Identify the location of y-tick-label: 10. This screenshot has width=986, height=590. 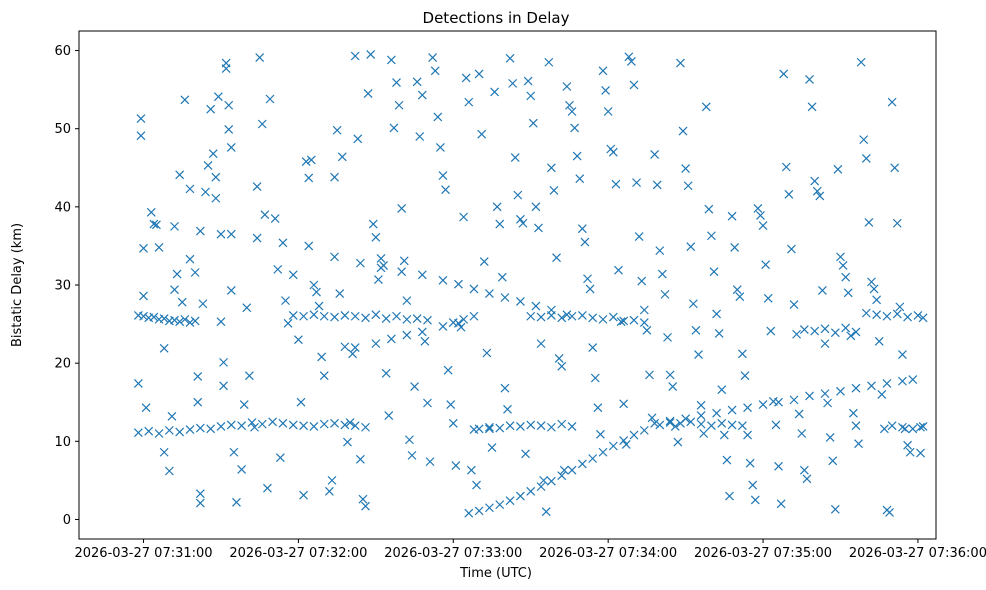
(62, 442).